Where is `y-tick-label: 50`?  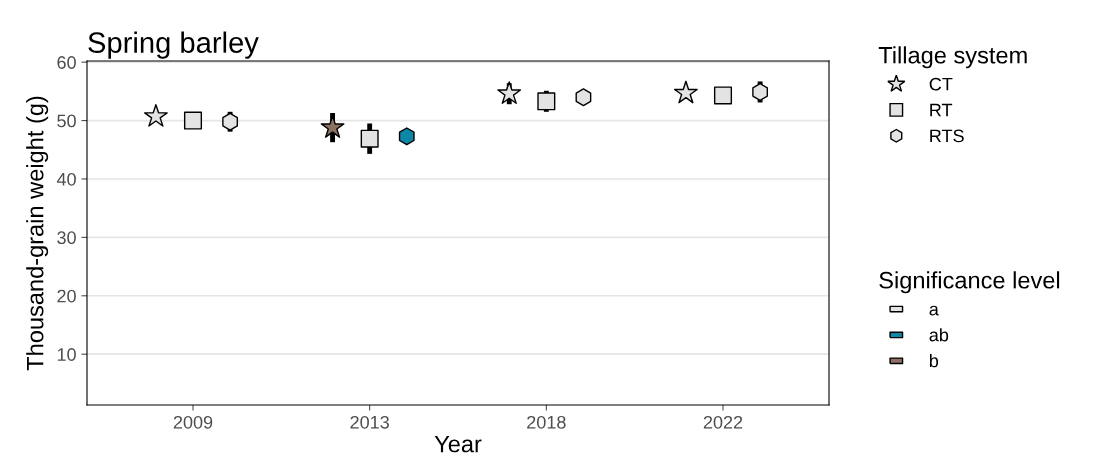
y-tick-label: 50 is located at coordinates (66, 121).